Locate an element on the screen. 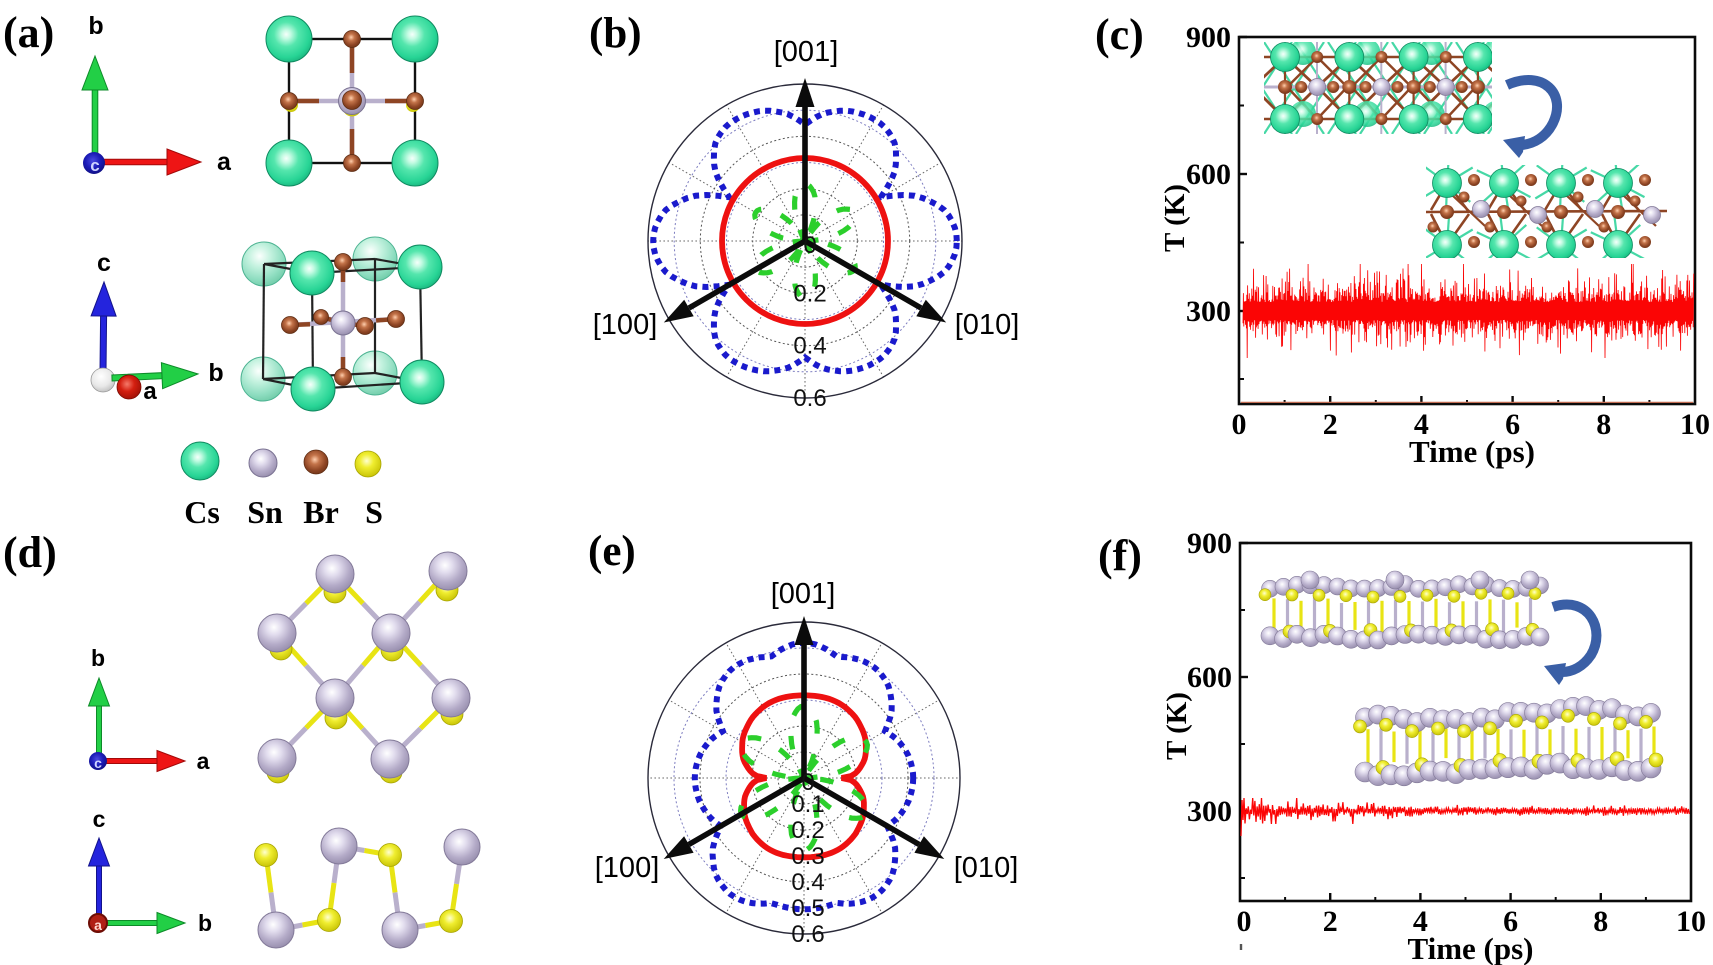 The image size is (1713, 965). svg-text: Br is located at coordinates (321, 512).